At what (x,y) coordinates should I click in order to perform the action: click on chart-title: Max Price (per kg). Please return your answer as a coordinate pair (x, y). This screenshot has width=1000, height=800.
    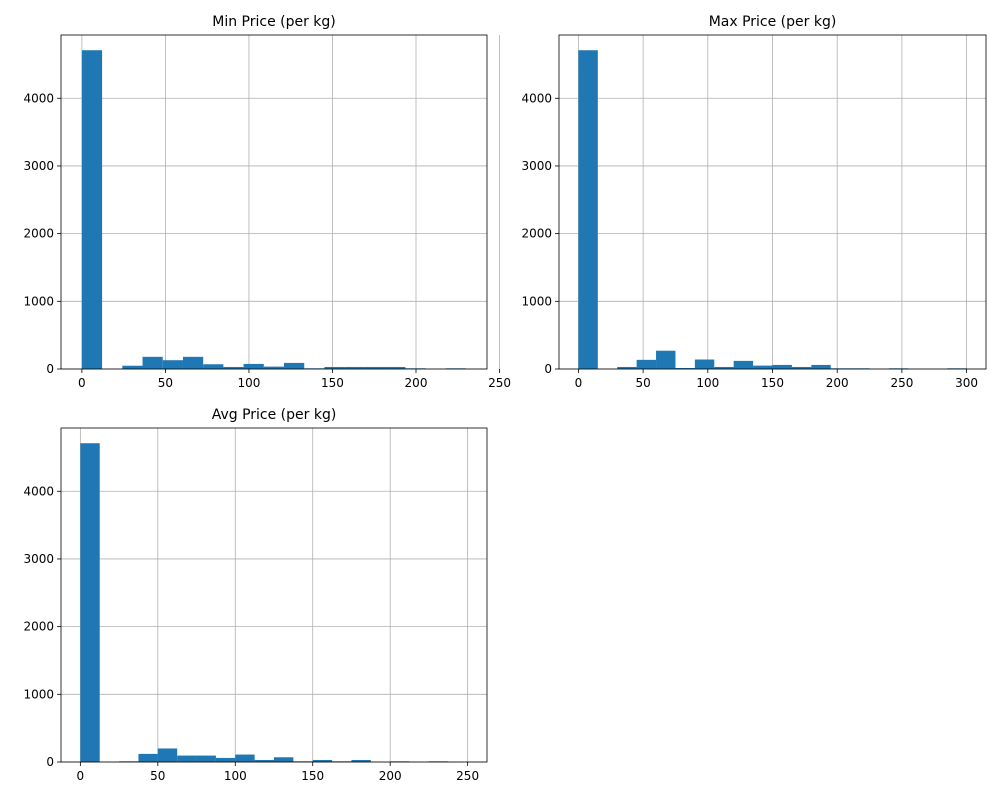
    Looking at the image, I should click on (773, 22).